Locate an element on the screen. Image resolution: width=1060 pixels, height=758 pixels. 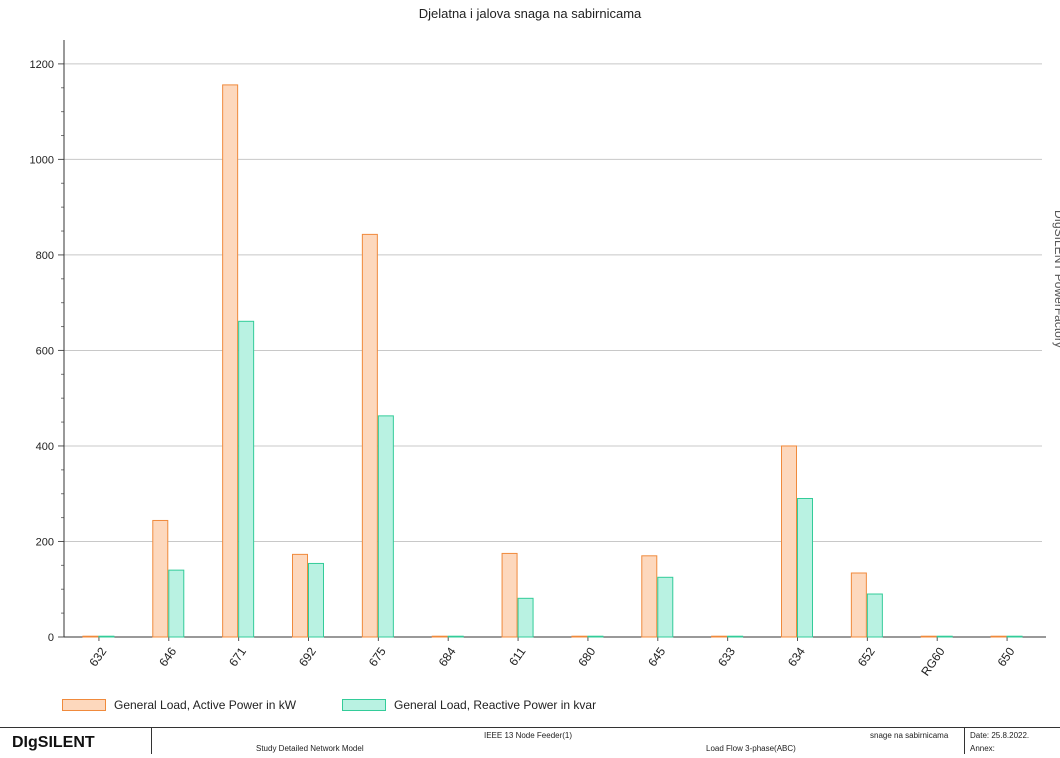
side-watermark-label: DIgSILENT PowerFactory is located at coordinates (1056, 279).